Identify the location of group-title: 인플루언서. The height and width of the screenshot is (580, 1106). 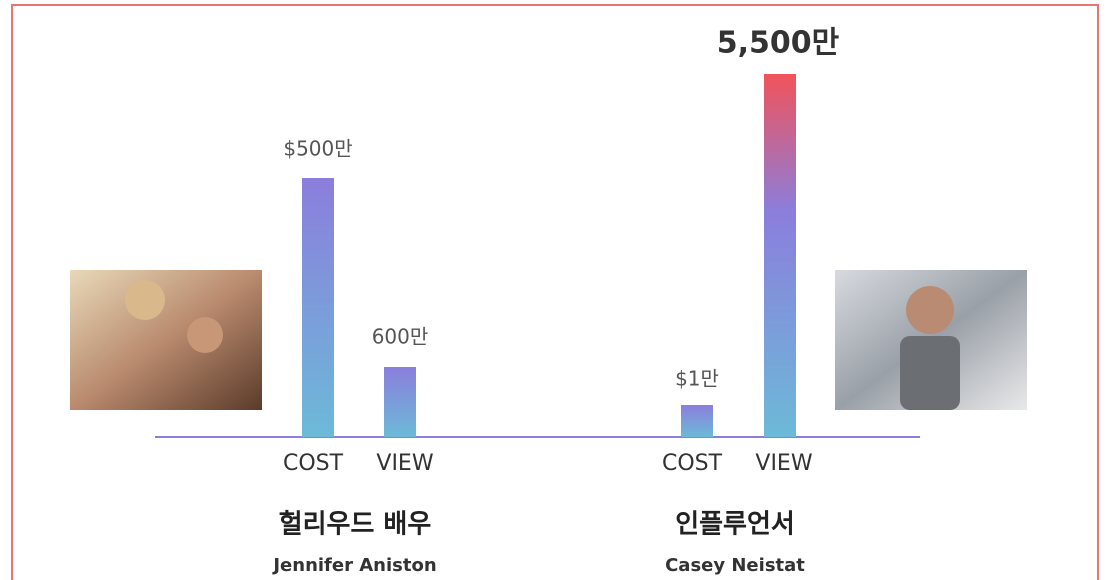
(735, 525).